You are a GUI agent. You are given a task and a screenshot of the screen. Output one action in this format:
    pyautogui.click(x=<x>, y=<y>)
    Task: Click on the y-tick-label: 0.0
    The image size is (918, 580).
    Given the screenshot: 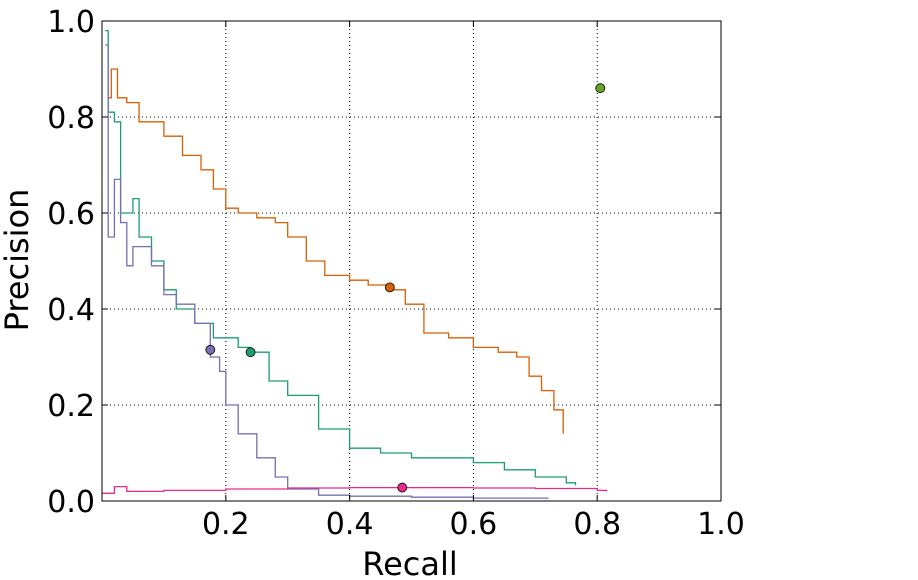 What is the action you would take?
    pyautogui.click(x=71, y=502)
    